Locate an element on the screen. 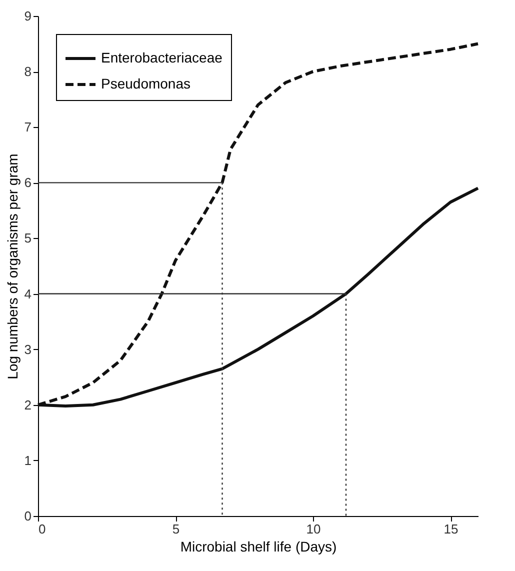 This screenshot has width=515, height=571. y-tick-label: 1 is located at coordinates (28, 460).